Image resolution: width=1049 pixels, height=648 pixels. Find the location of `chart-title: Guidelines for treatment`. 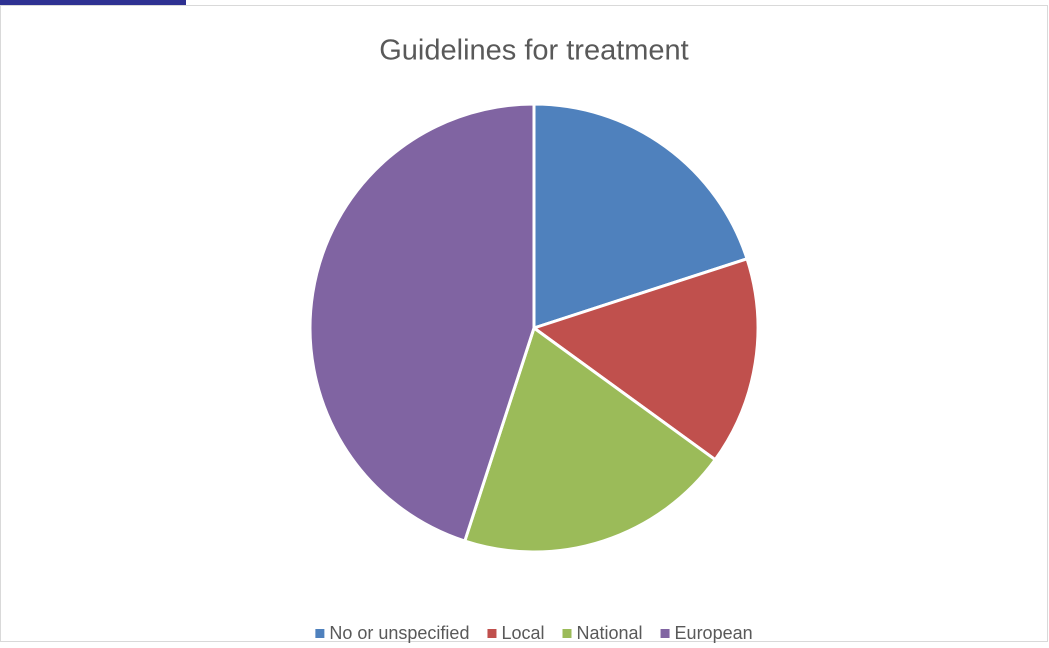

chart-title: Guidelines for treatment is located at coordinates (533, 51).